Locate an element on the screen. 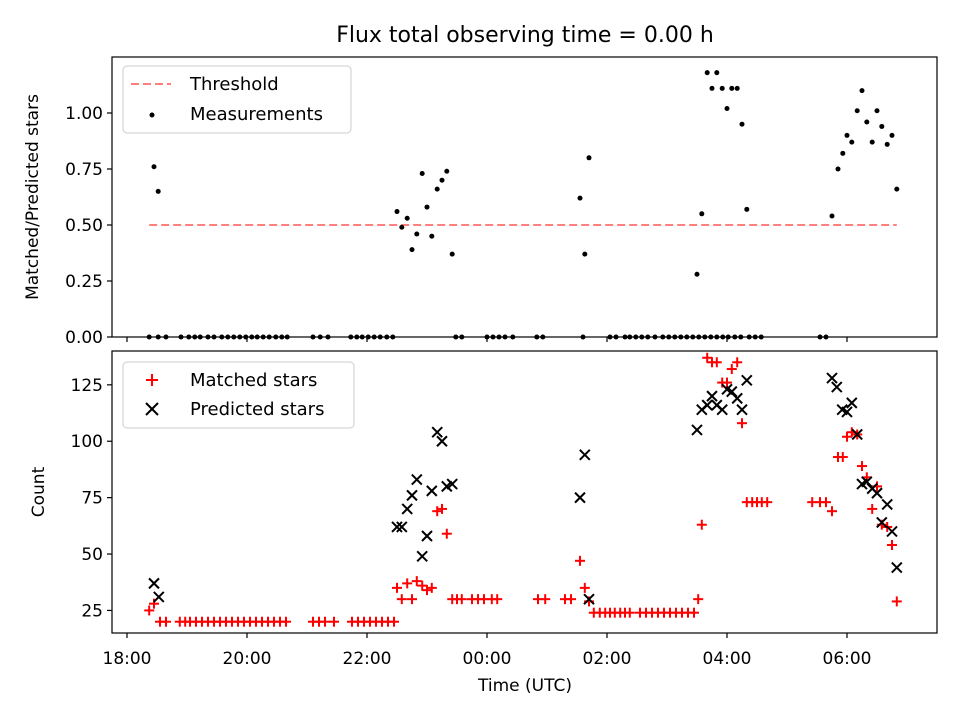 The height and width of the screenshot is (720, 960). bottom-y-axis-label: Count is located at coordinates (39, 491).